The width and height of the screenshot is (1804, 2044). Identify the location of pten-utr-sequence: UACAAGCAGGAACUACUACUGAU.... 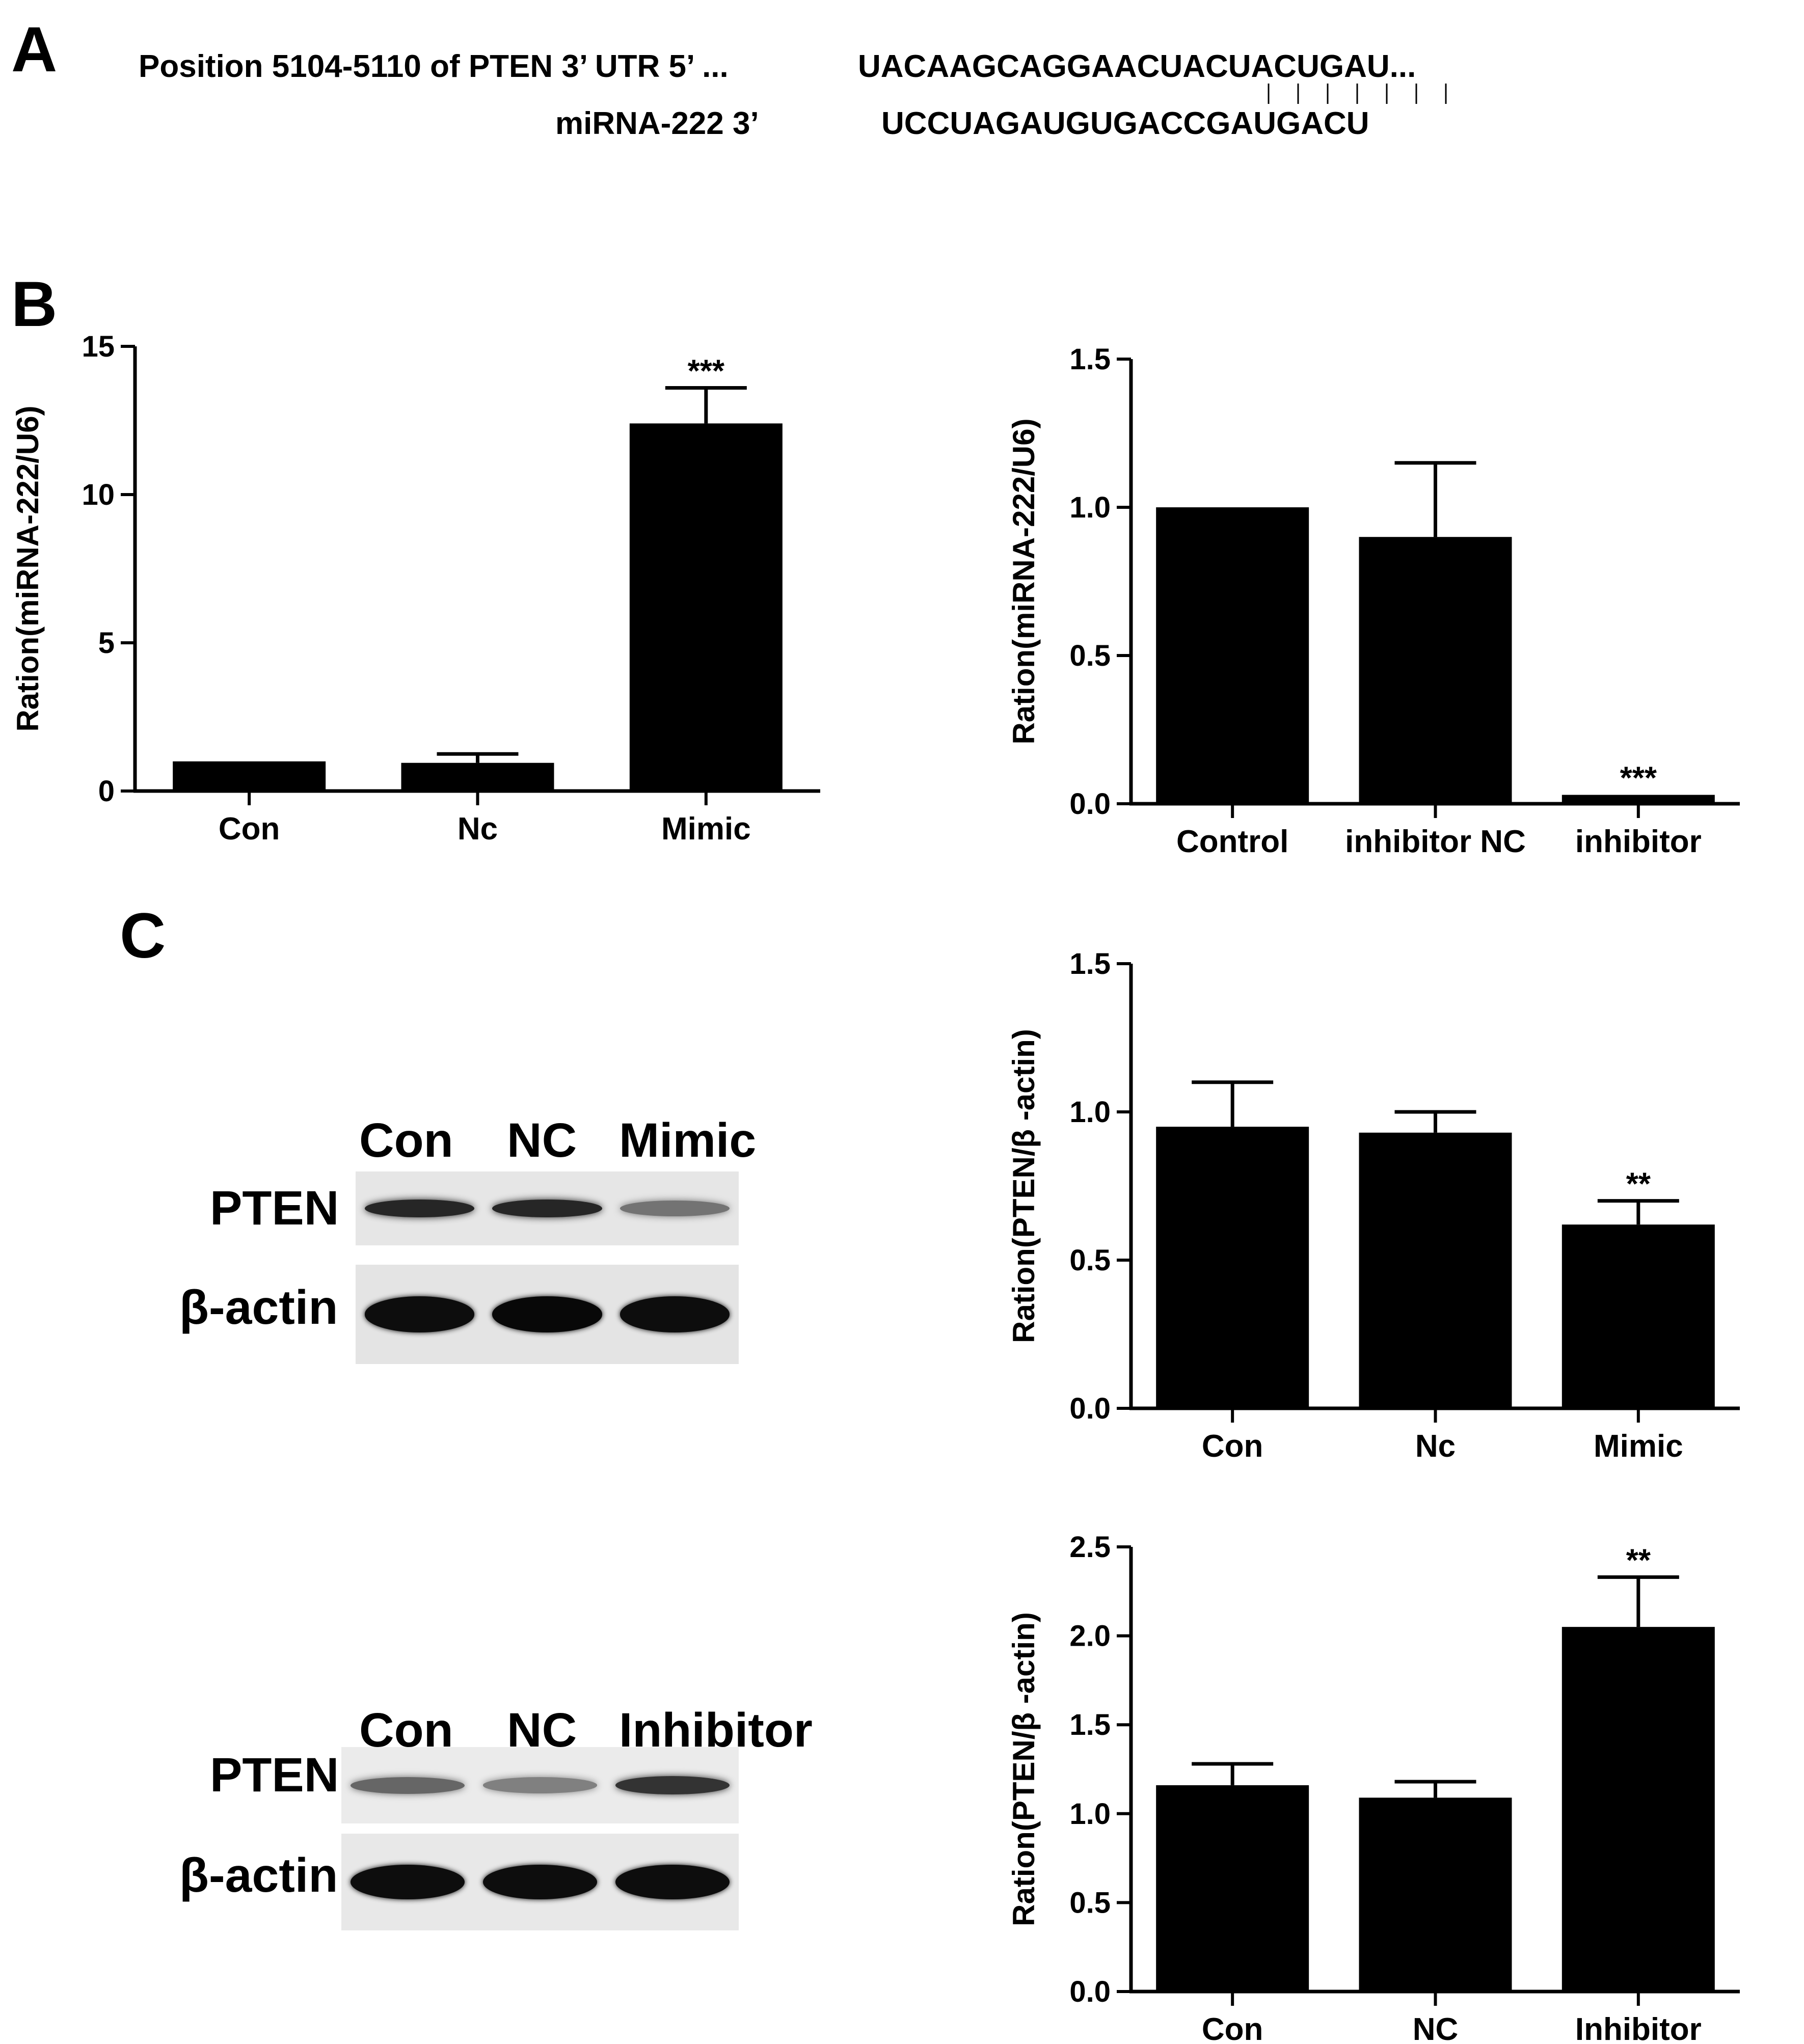
(1137, 66).